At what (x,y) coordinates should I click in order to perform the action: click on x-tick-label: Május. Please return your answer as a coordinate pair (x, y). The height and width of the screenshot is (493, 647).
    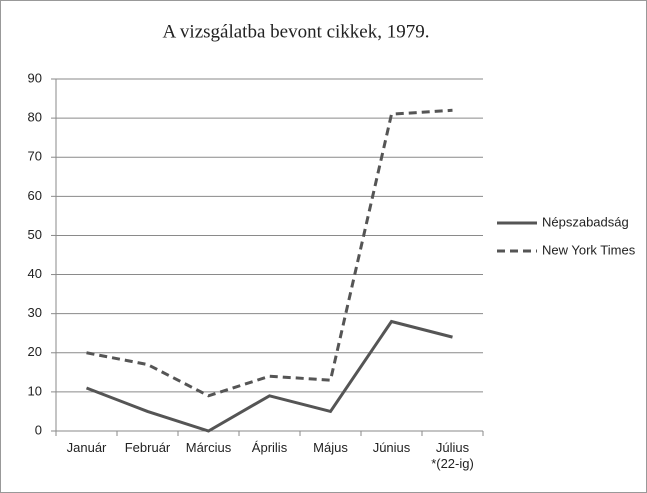
    Looking at the image, I should click on (330, 447).